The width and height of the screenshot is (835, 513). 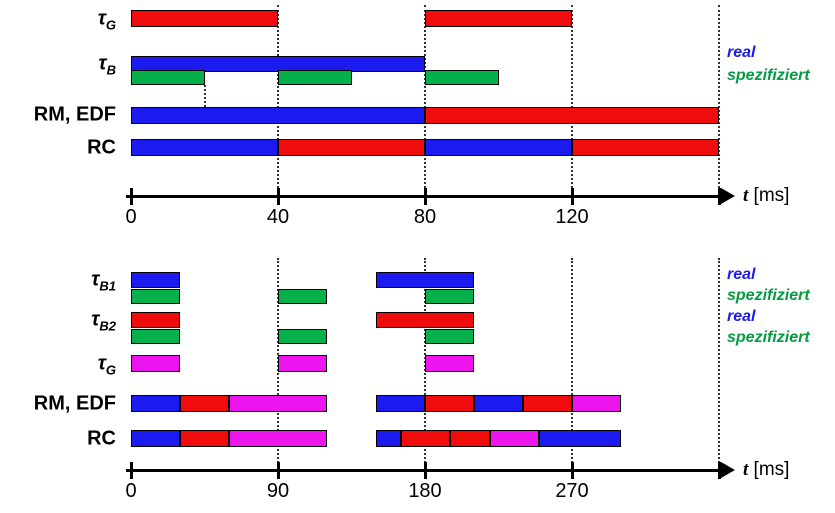 I want to click on row-label-tau-b2: τB2, so click(x=58, y=321).